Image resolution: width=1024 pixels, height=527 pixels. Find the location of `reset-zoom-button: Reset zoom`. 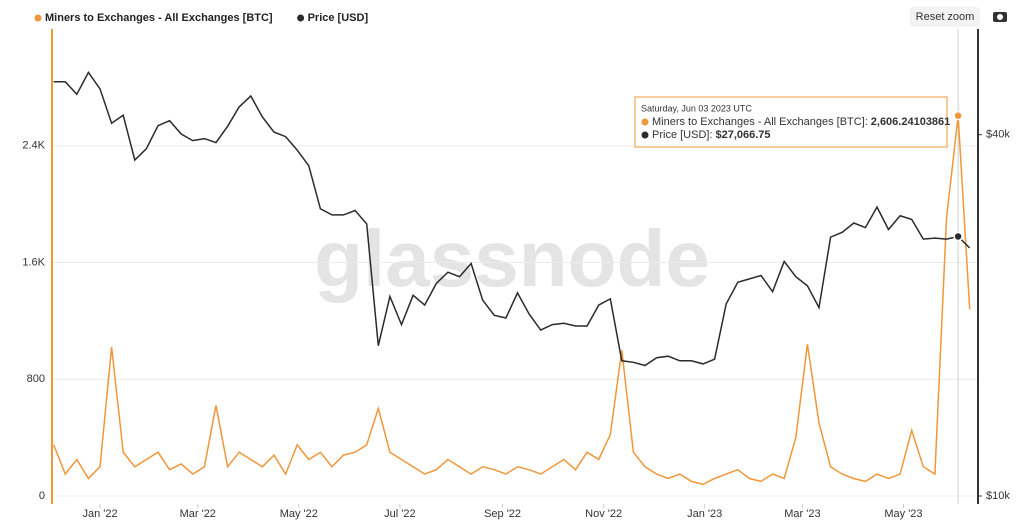

reset-zoom-button: Reset zoom is located at coordinates (945, 17).